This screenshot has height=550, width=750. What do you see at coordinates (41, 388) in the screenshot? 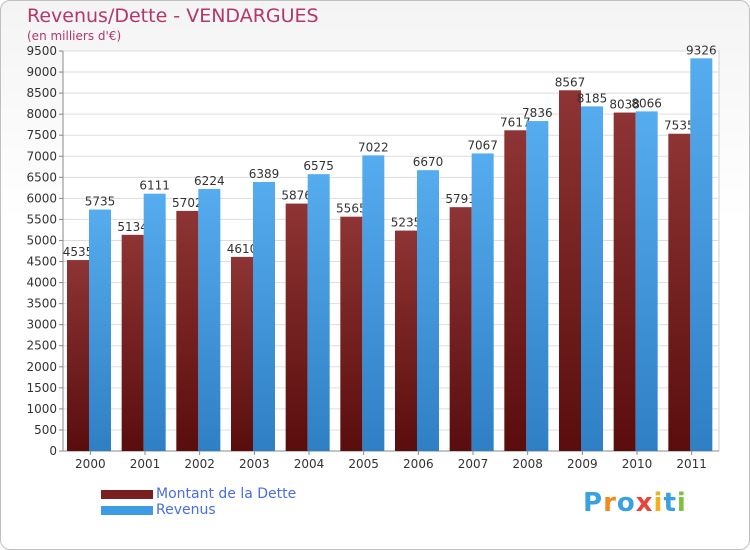
I see `y-tick-label: 1500` at bounding box center [41, 388].